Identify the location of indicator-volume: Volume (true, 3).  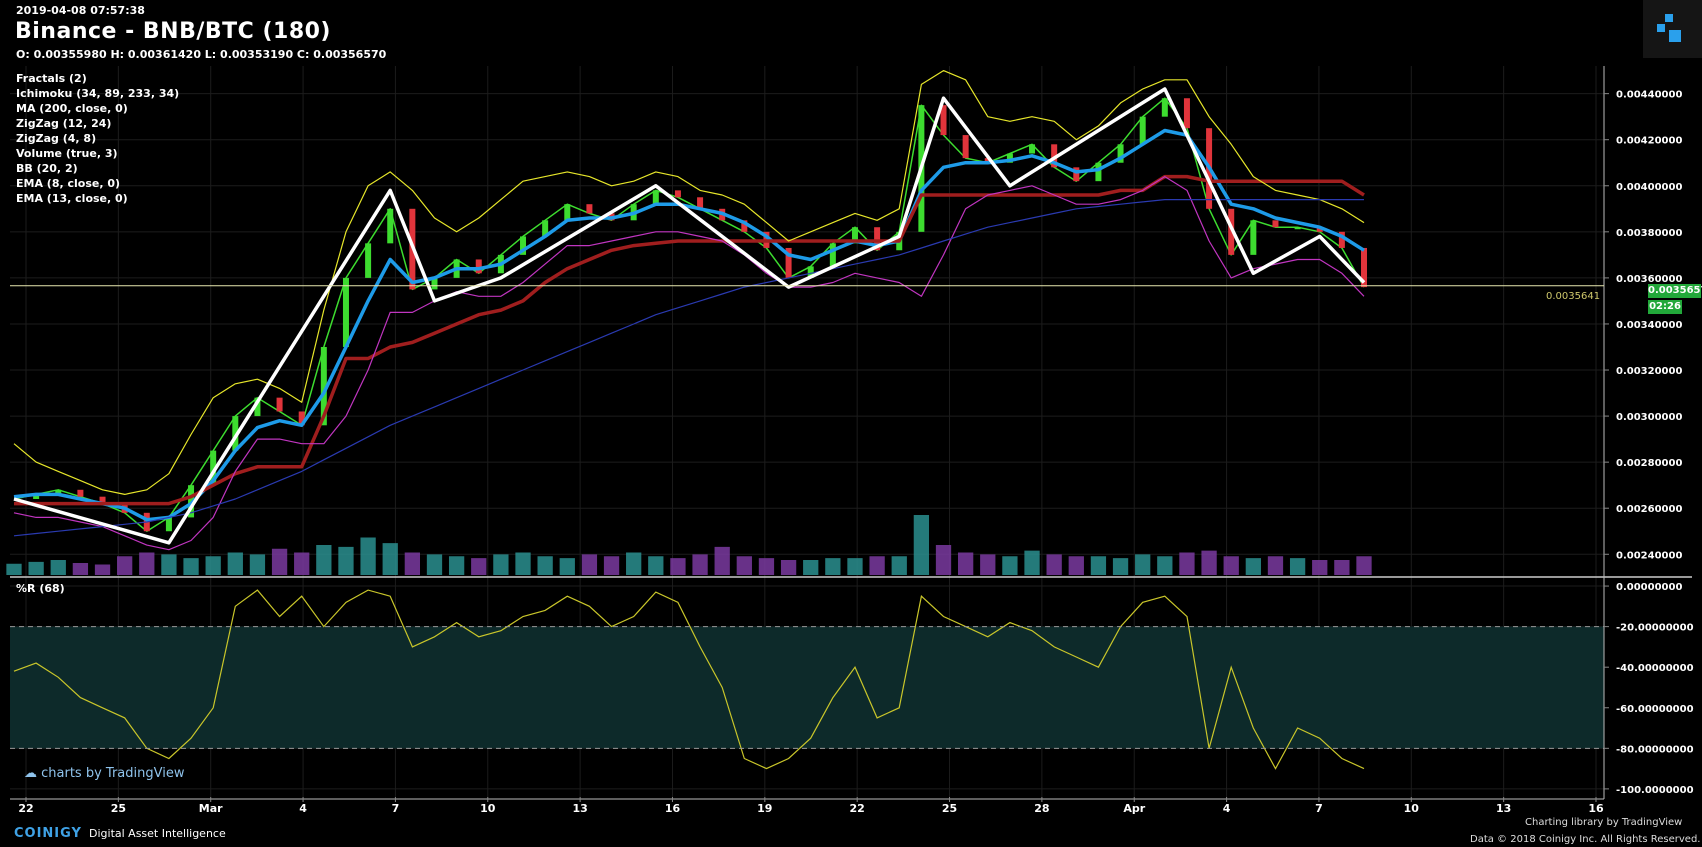
(67, 153).